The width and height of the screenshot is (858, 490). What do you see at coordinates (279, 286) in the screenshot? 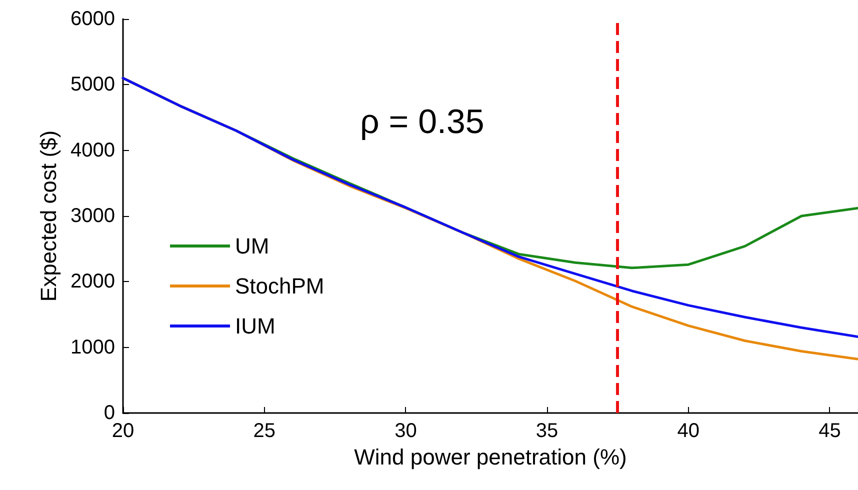
I see `legend-label: StochPM` at bounding box center [279, 286].